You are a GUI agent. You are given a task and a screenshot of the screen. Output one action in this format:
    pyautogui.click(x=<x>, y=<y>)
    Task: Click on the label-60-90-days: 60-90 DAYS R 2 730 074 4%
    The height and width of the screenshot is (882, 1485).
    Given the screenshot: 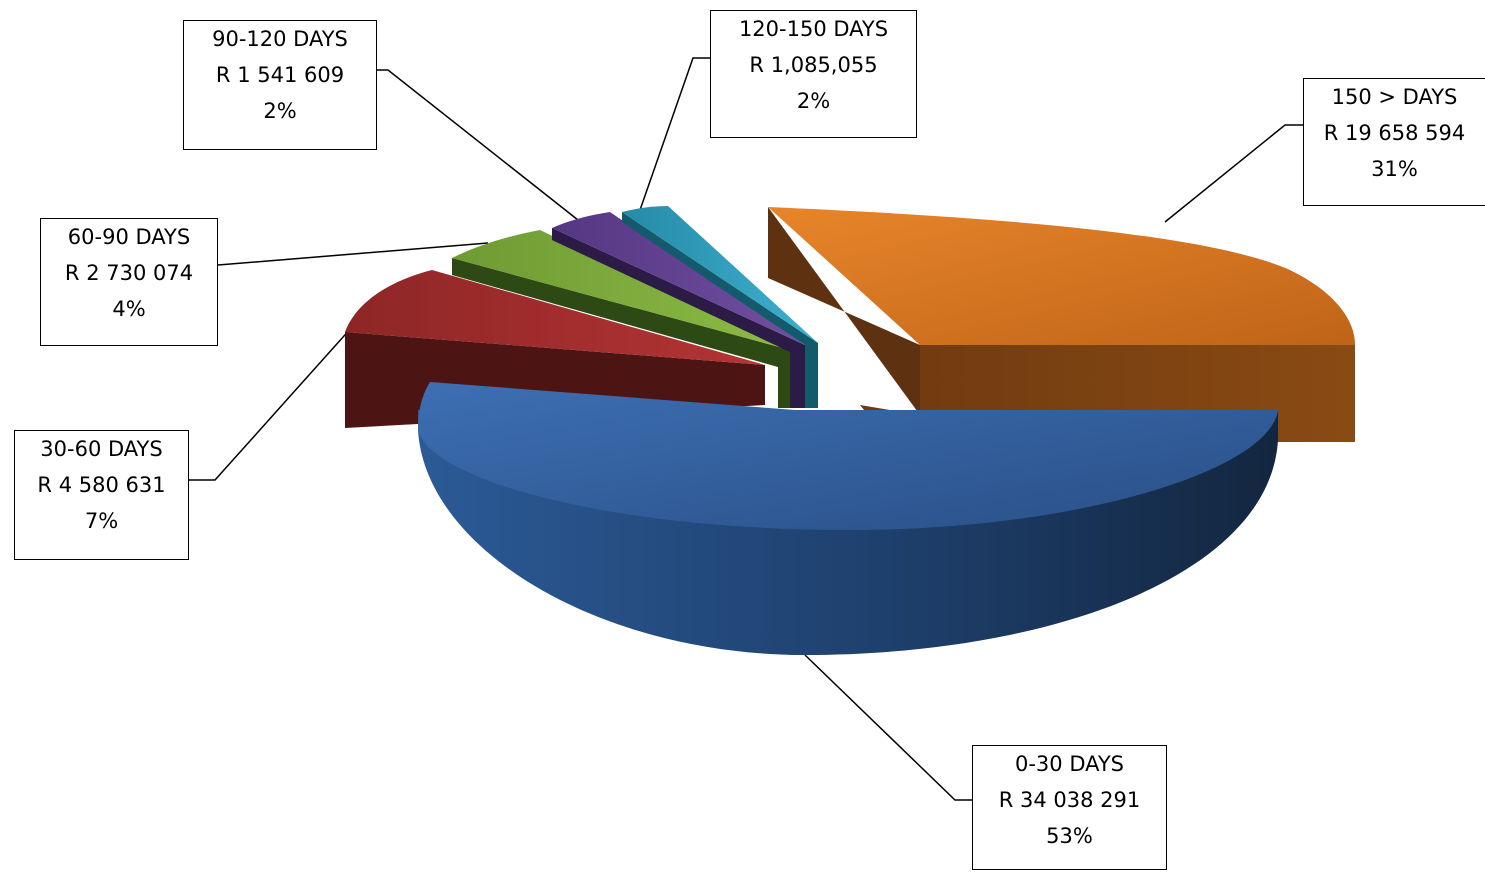 What is the action you would take?
    pyautogui.click(x=129, y=282)
    